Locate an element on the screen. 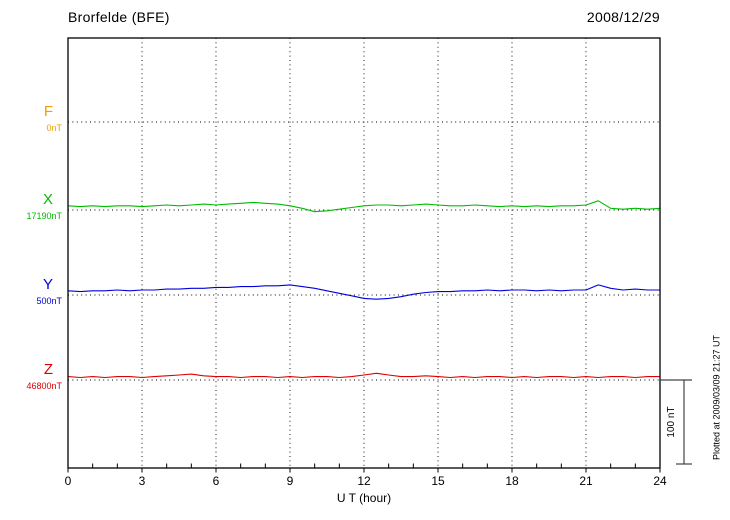  channel-baseline-X: 17190nT is located at coordinates (44, 216).